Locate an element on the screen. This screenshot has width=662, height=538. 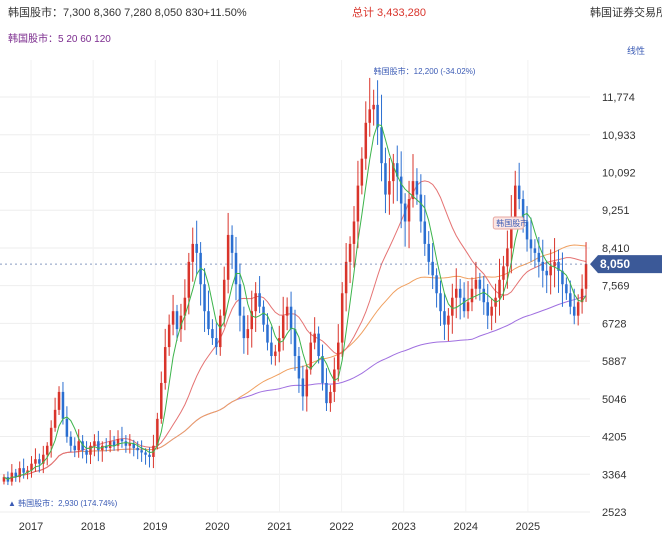
total-volume: 总计 3,433,280 is located at coordinates (389, 13).